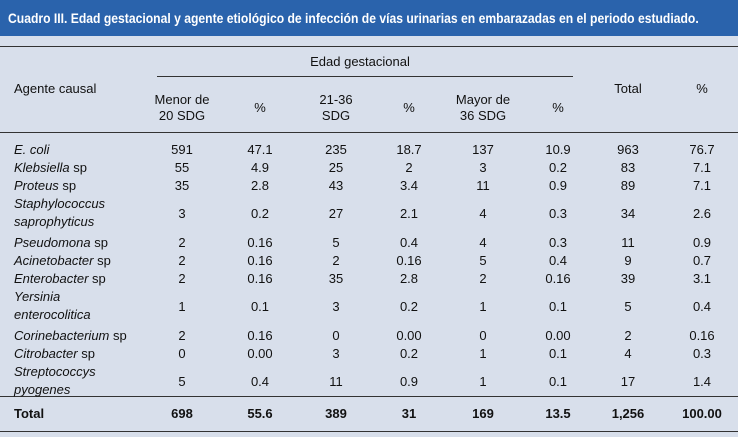 This screenshot has width=738, height=437. I want to click on table-cell: 0.7, so click(702, 260).